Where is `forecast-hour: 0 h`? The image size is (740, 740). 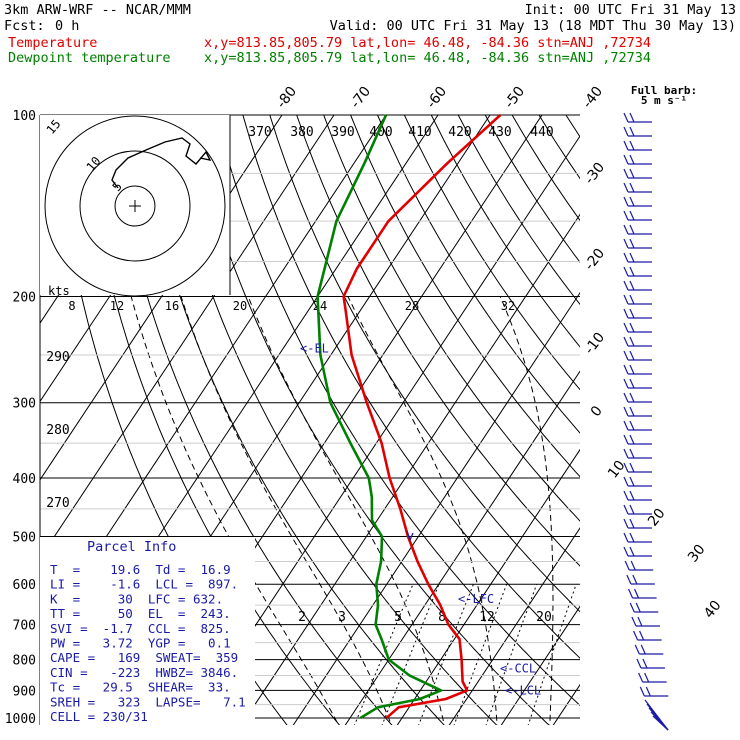 forecast-hour: 0 h is located at coordinates (67, 26).